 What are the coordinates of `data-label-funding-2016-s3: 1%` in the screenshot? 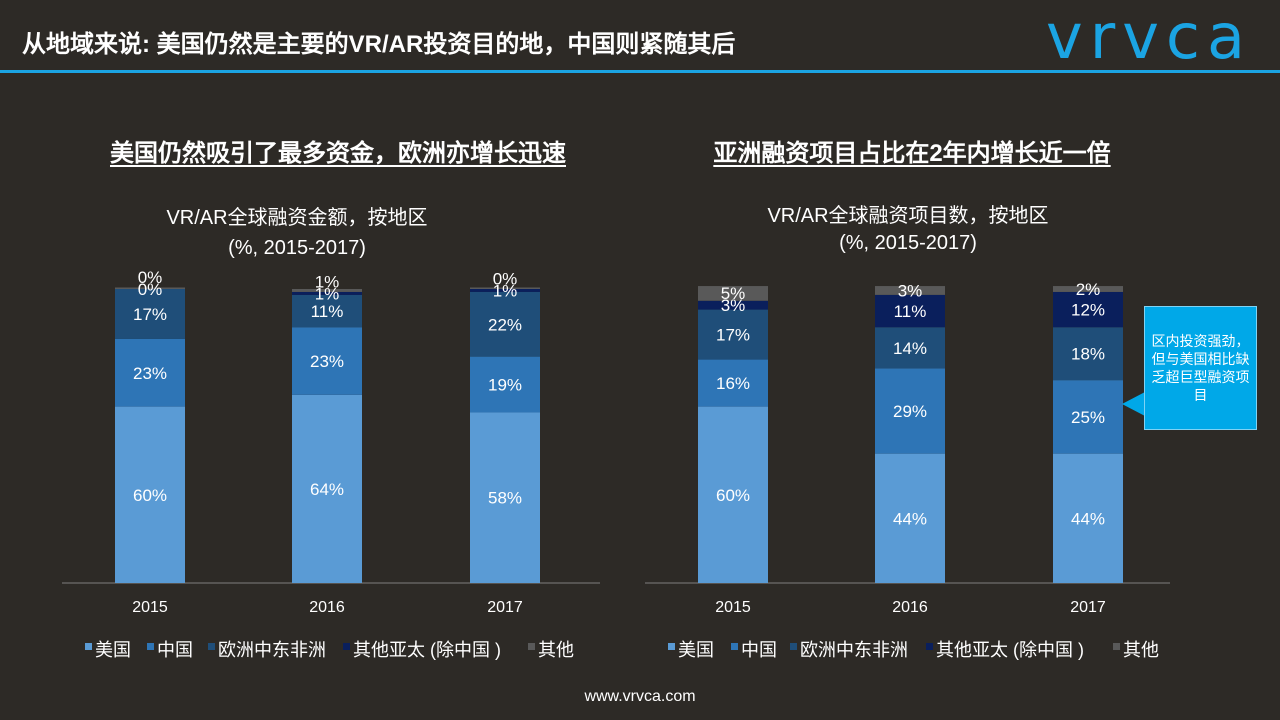 It's located at (327, 293).